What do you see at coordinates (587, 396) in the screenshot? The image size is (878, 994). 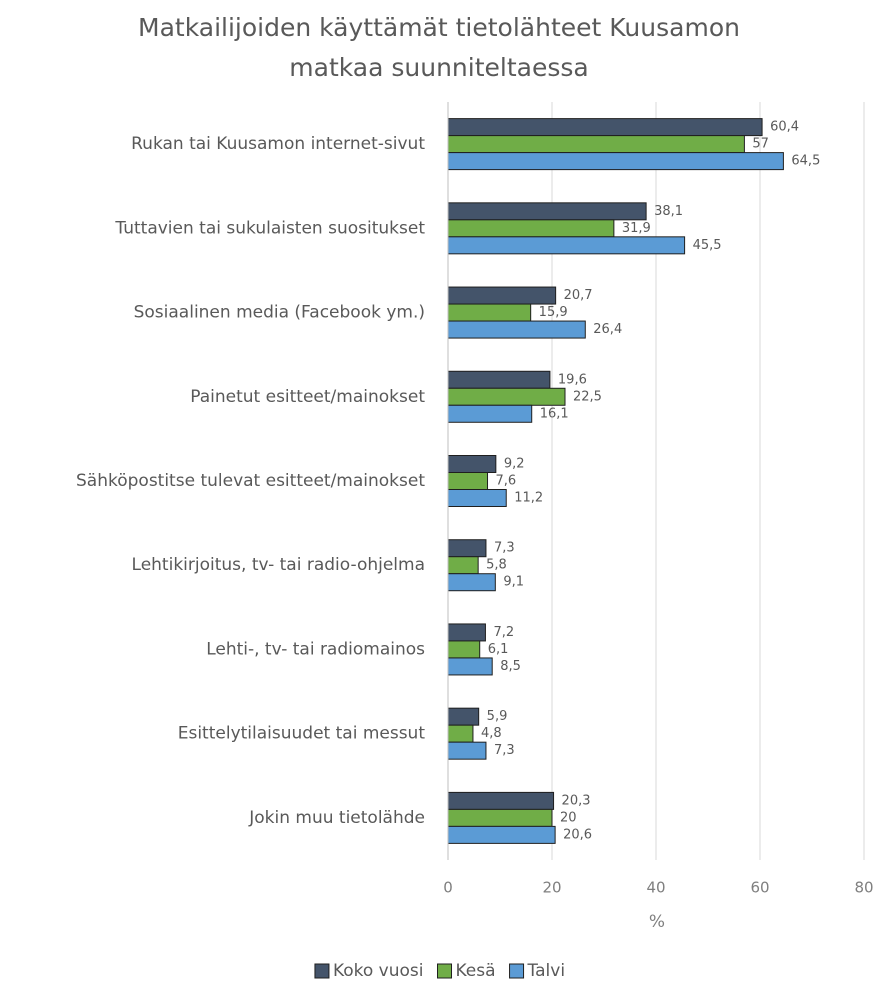 I see `data-label: 22,5` at bounding box center [587, 396].